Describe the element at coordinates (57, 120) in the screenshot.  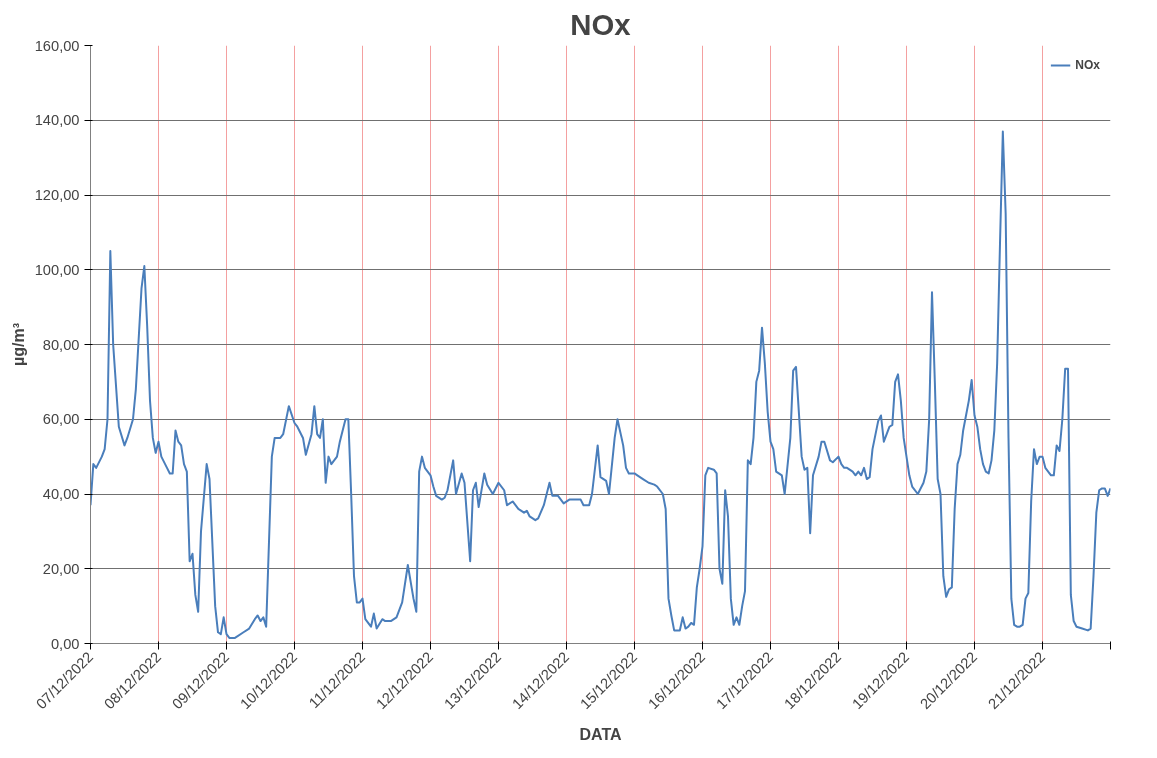
I see `y-tick-label: 140,00` at that location.